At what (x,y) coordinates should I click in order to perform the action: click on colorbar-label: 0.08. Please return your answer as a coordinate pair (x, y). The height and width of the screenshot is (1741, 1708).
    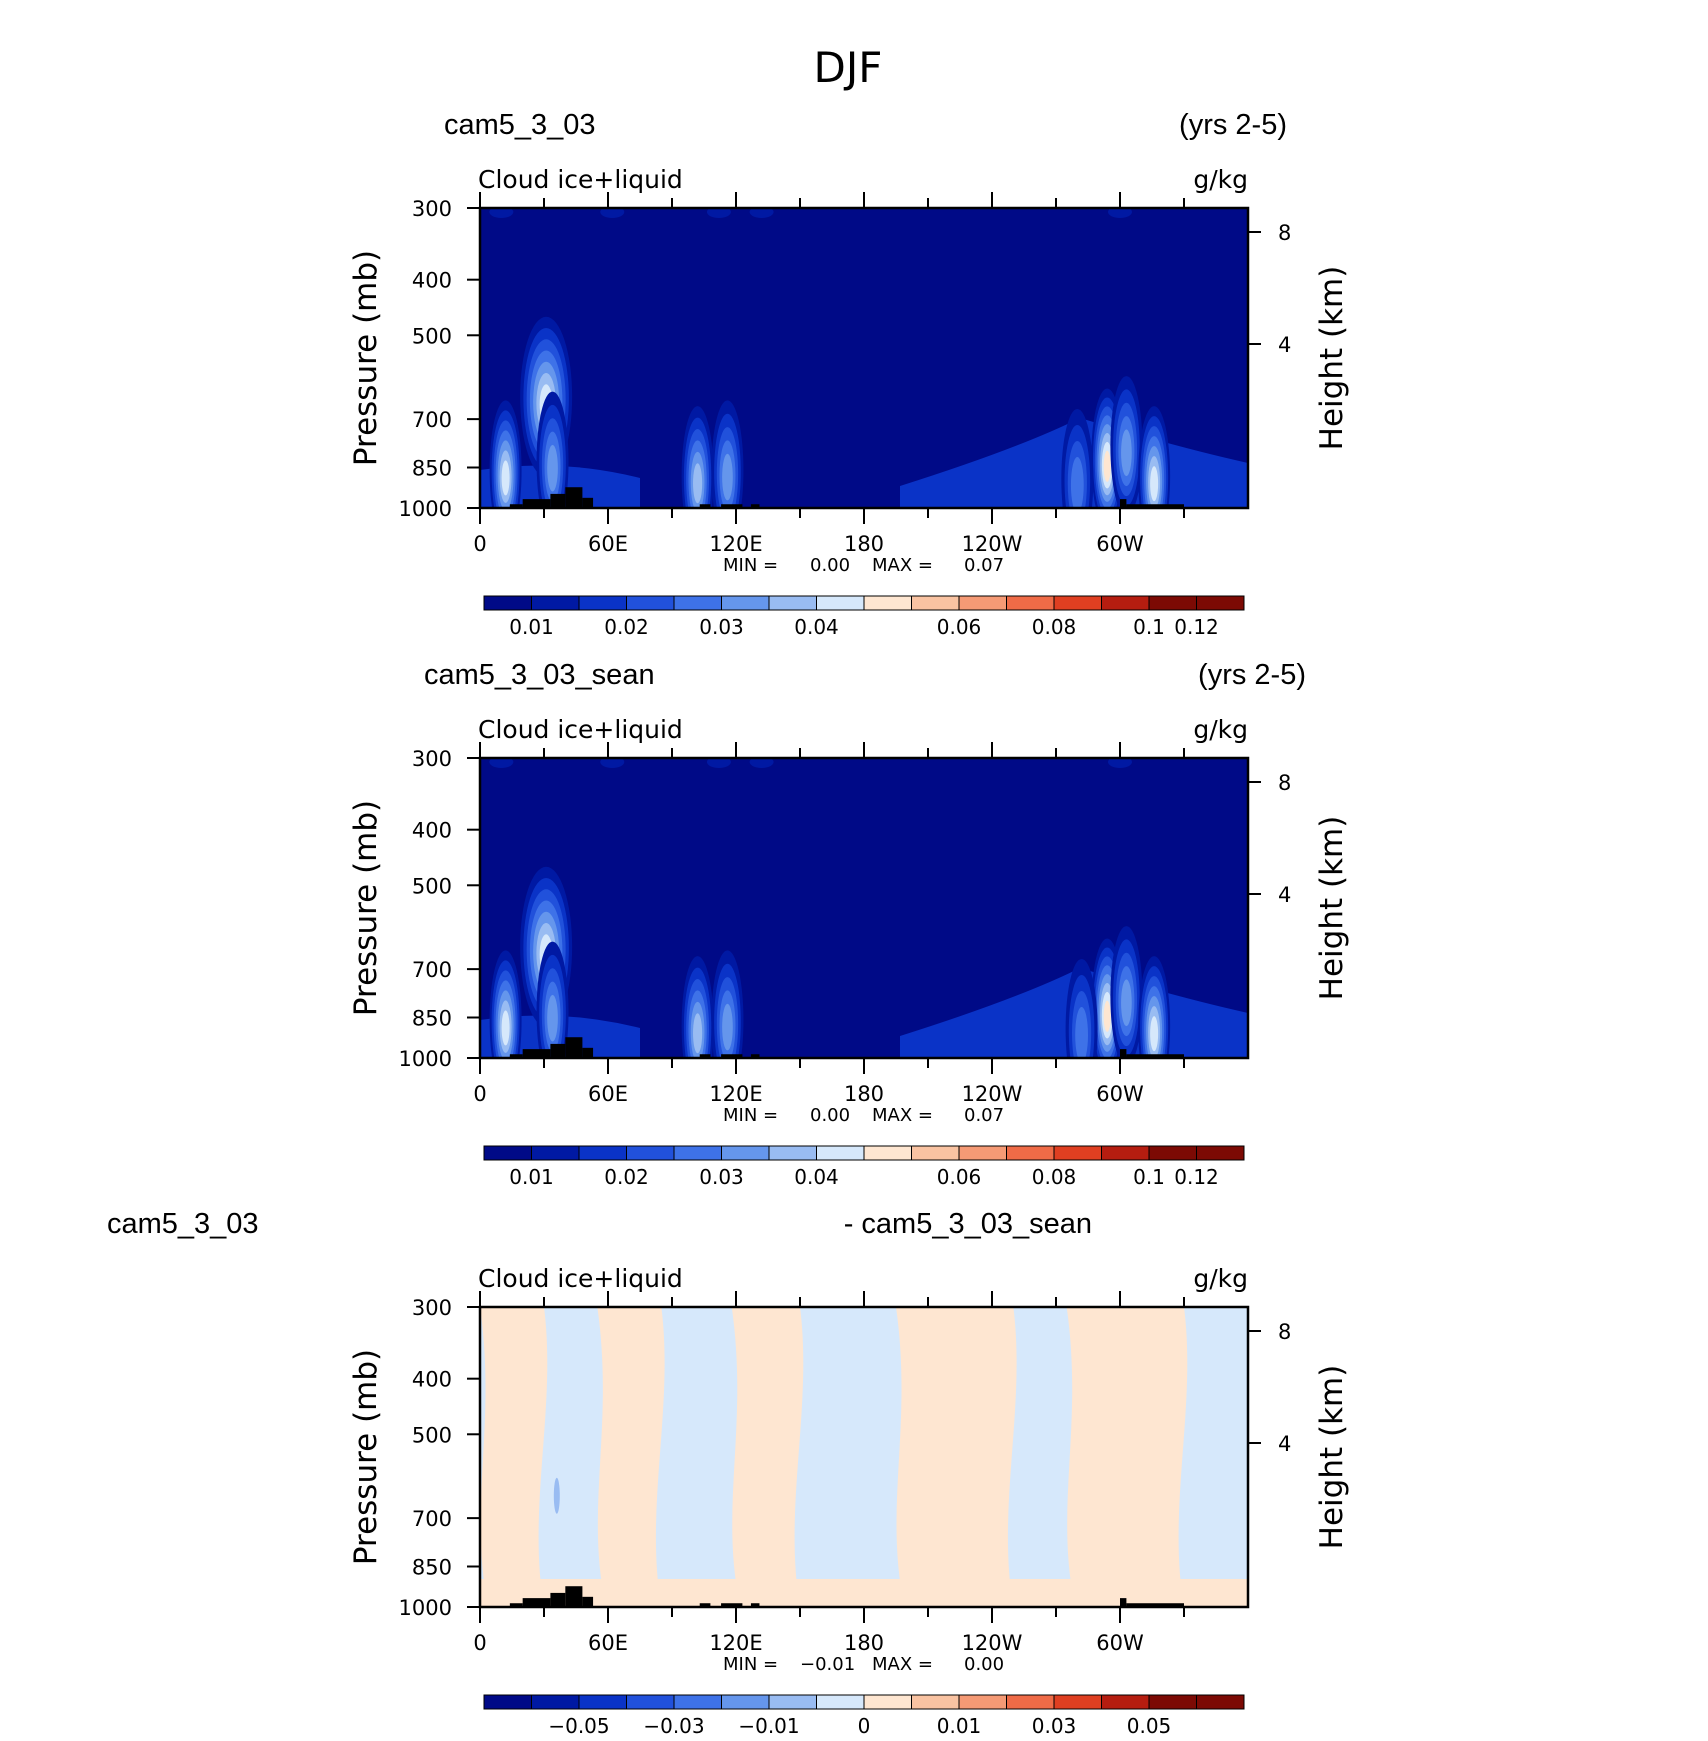
    Looking at the image, I should click on (1054, 627).